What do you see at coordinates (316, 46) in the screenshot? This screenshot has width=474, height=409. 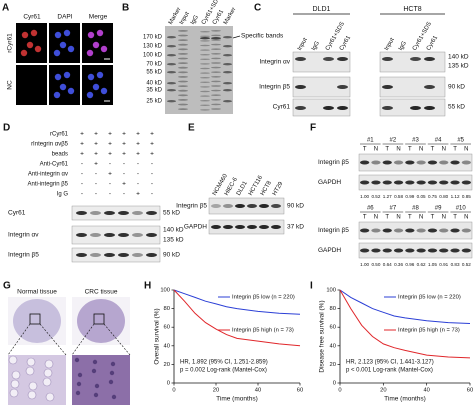 I see `lane-label: IgG` at bounding box center [316, 46].